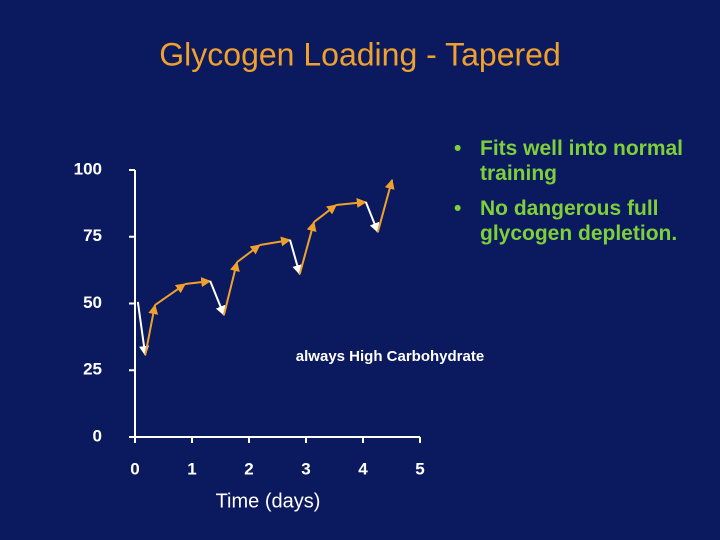 This screenshot has height=540, width=720. I want to click on x-tick-label: 4, so click(363, 468).